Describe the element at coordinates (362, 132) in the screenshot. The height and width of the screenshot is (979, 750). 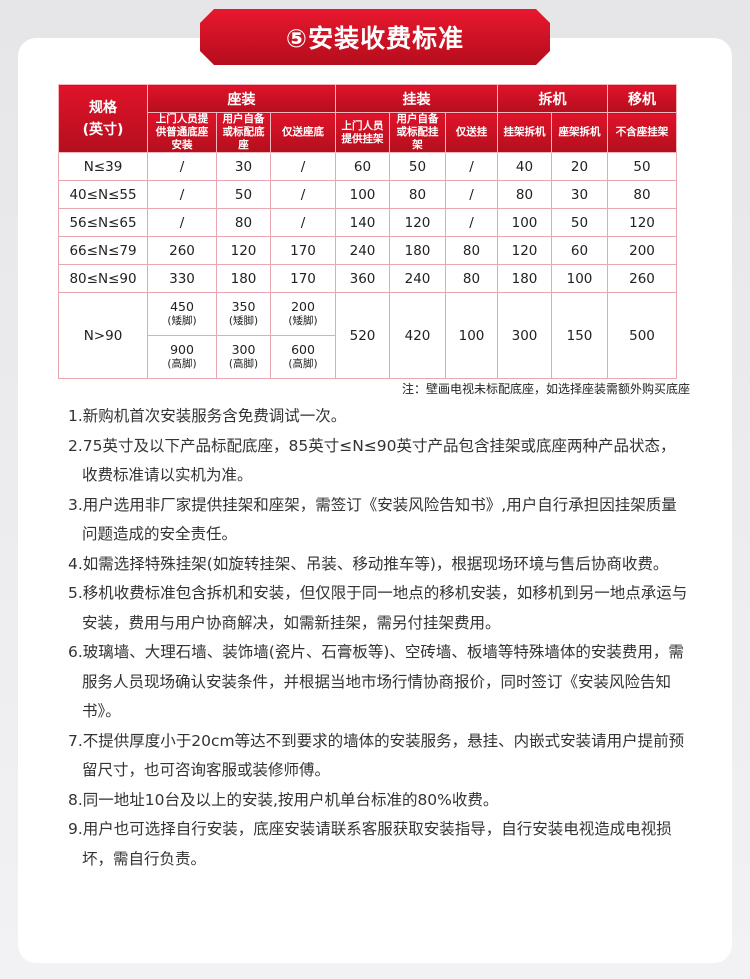
I see `subheader: 上门人员提供挂架` at that location.